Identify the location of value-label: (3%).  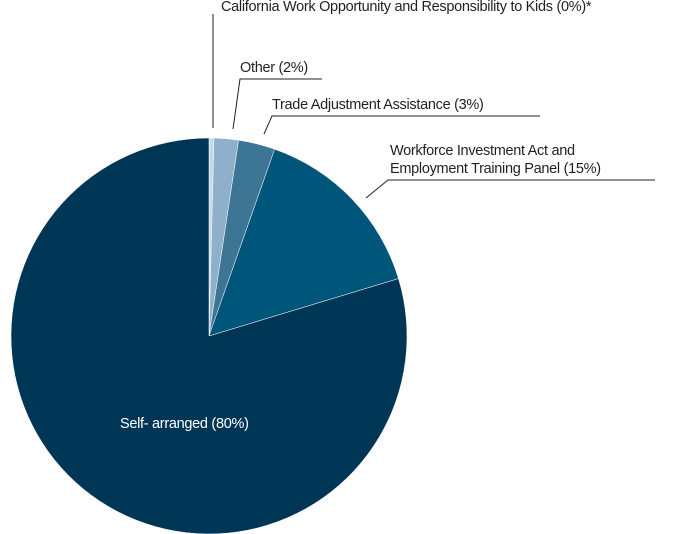
(469, 105).